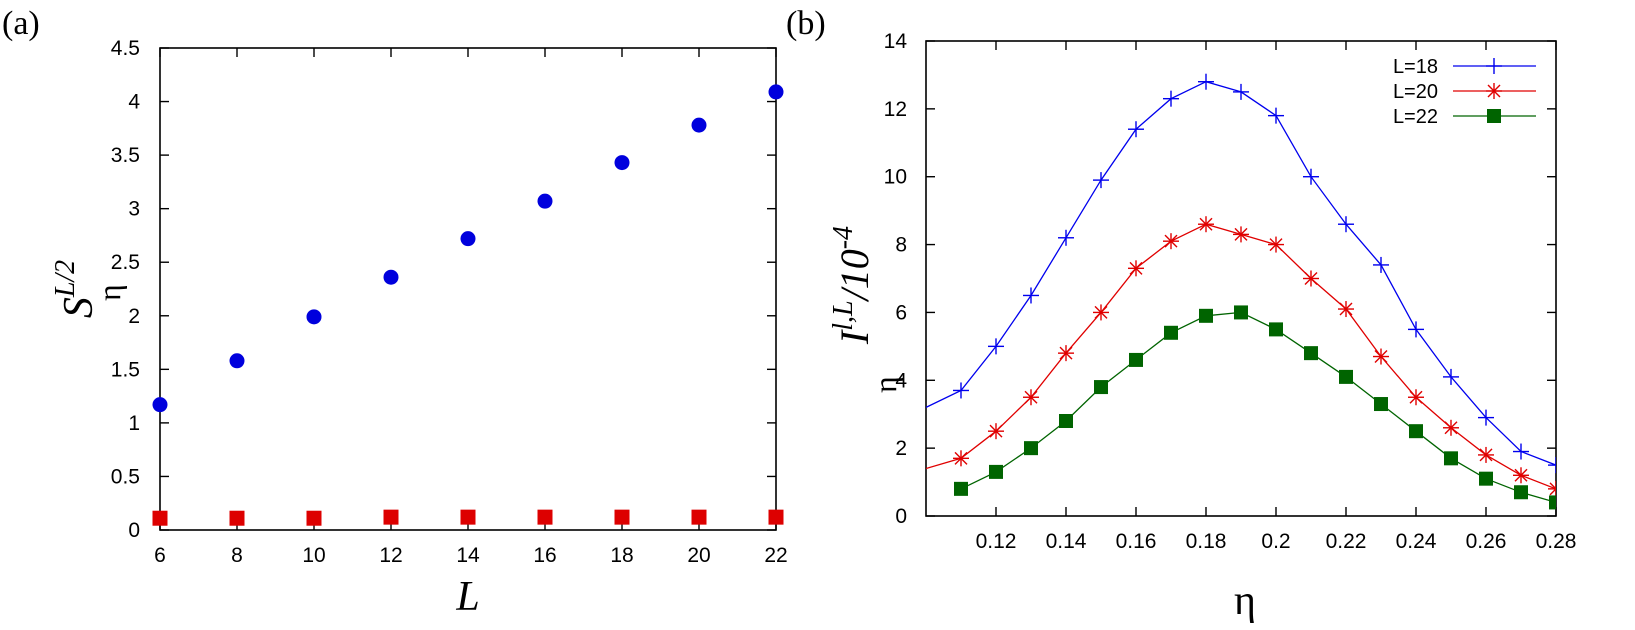 This screenshot has height=630, width=1635. I want to click on panel-a-x-axis-label: L, so click(467, 597).